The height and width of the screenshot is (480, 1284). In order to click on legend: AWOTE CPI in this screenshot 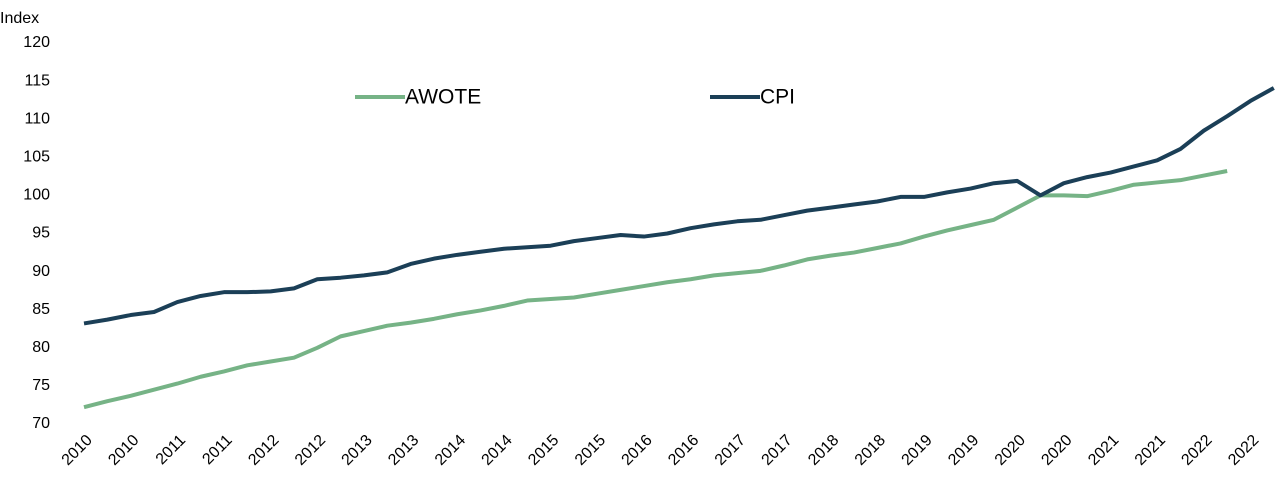, I will do `click(575, 97)`.